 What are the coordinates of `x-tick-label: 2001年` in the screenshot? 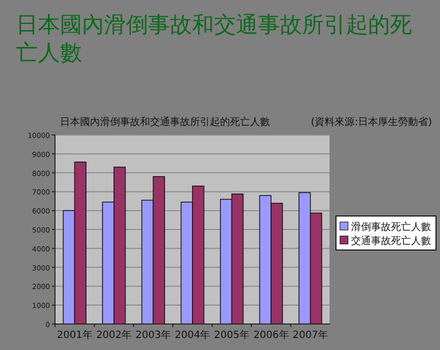 It's located at (74, 335).